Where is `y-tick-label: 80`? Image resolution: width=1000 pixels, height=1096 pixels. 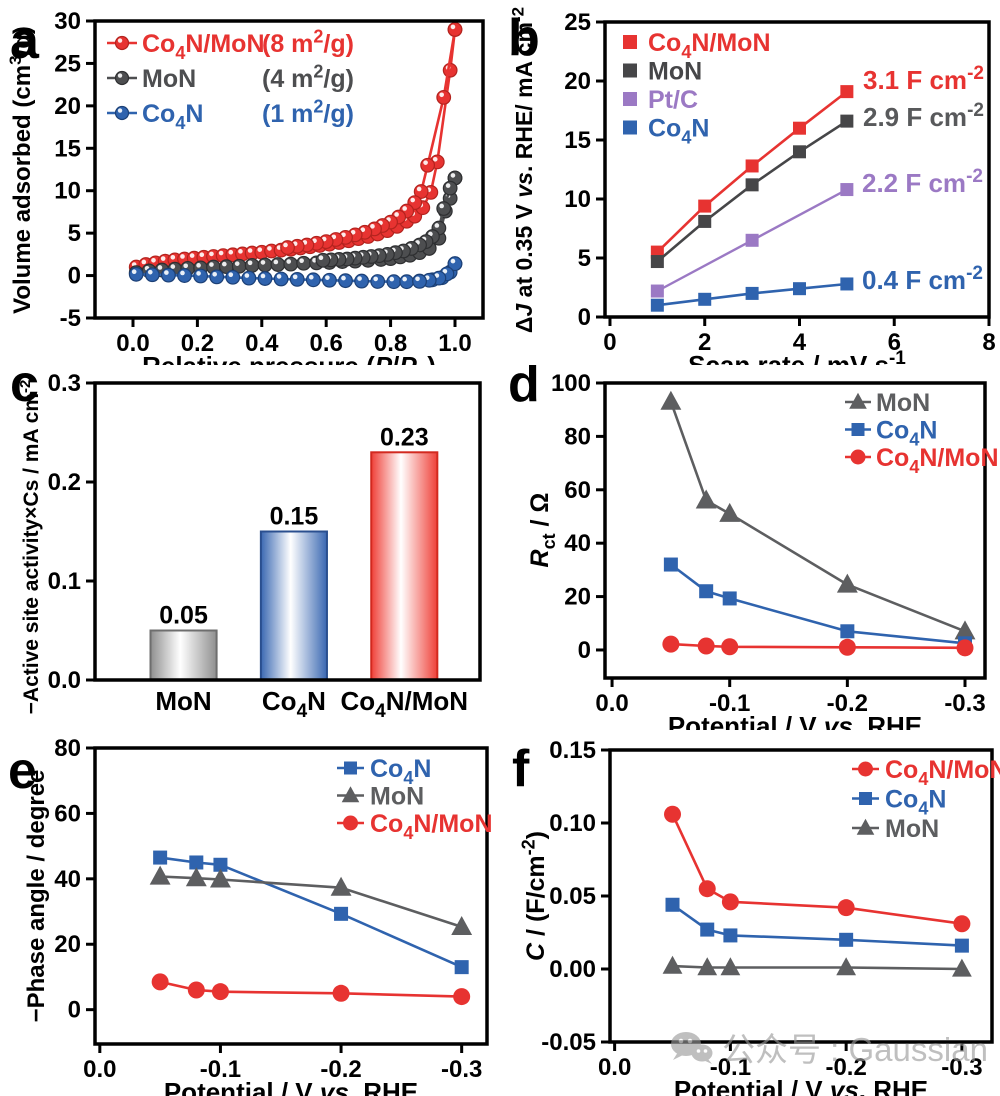
y-tick-label: 80 is located at coordinates (67, 748).